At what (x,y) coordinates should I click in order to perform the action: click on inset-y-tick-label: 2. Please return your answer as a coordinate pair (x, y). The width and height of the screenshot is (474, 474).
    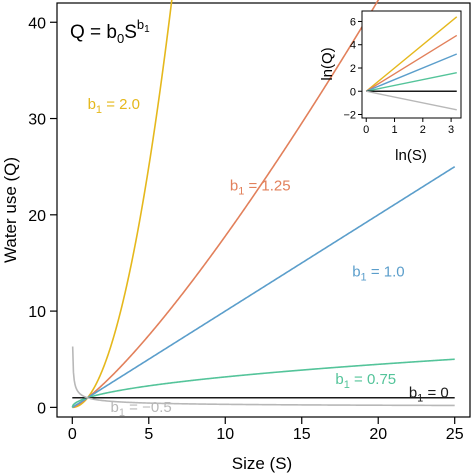
    Looking at the image, I should click on (353, 69).